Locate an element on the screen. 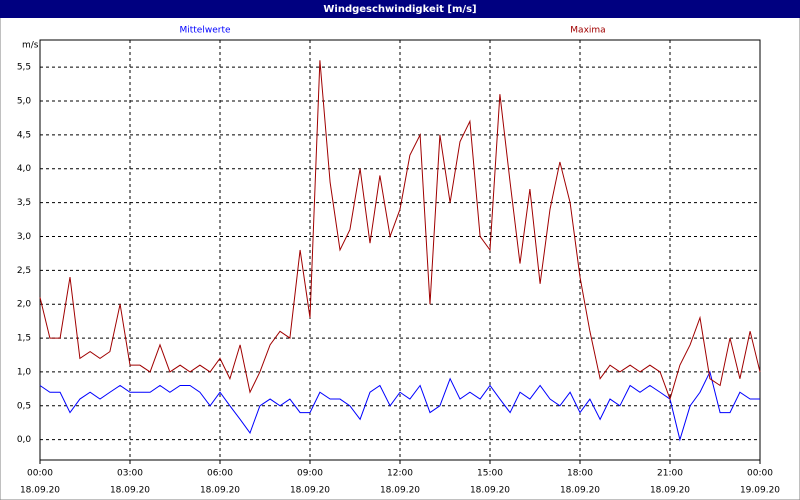 This screenshot has height=500, width=800. y-tick-label: 4,0 is located at coordinates (24, 169).